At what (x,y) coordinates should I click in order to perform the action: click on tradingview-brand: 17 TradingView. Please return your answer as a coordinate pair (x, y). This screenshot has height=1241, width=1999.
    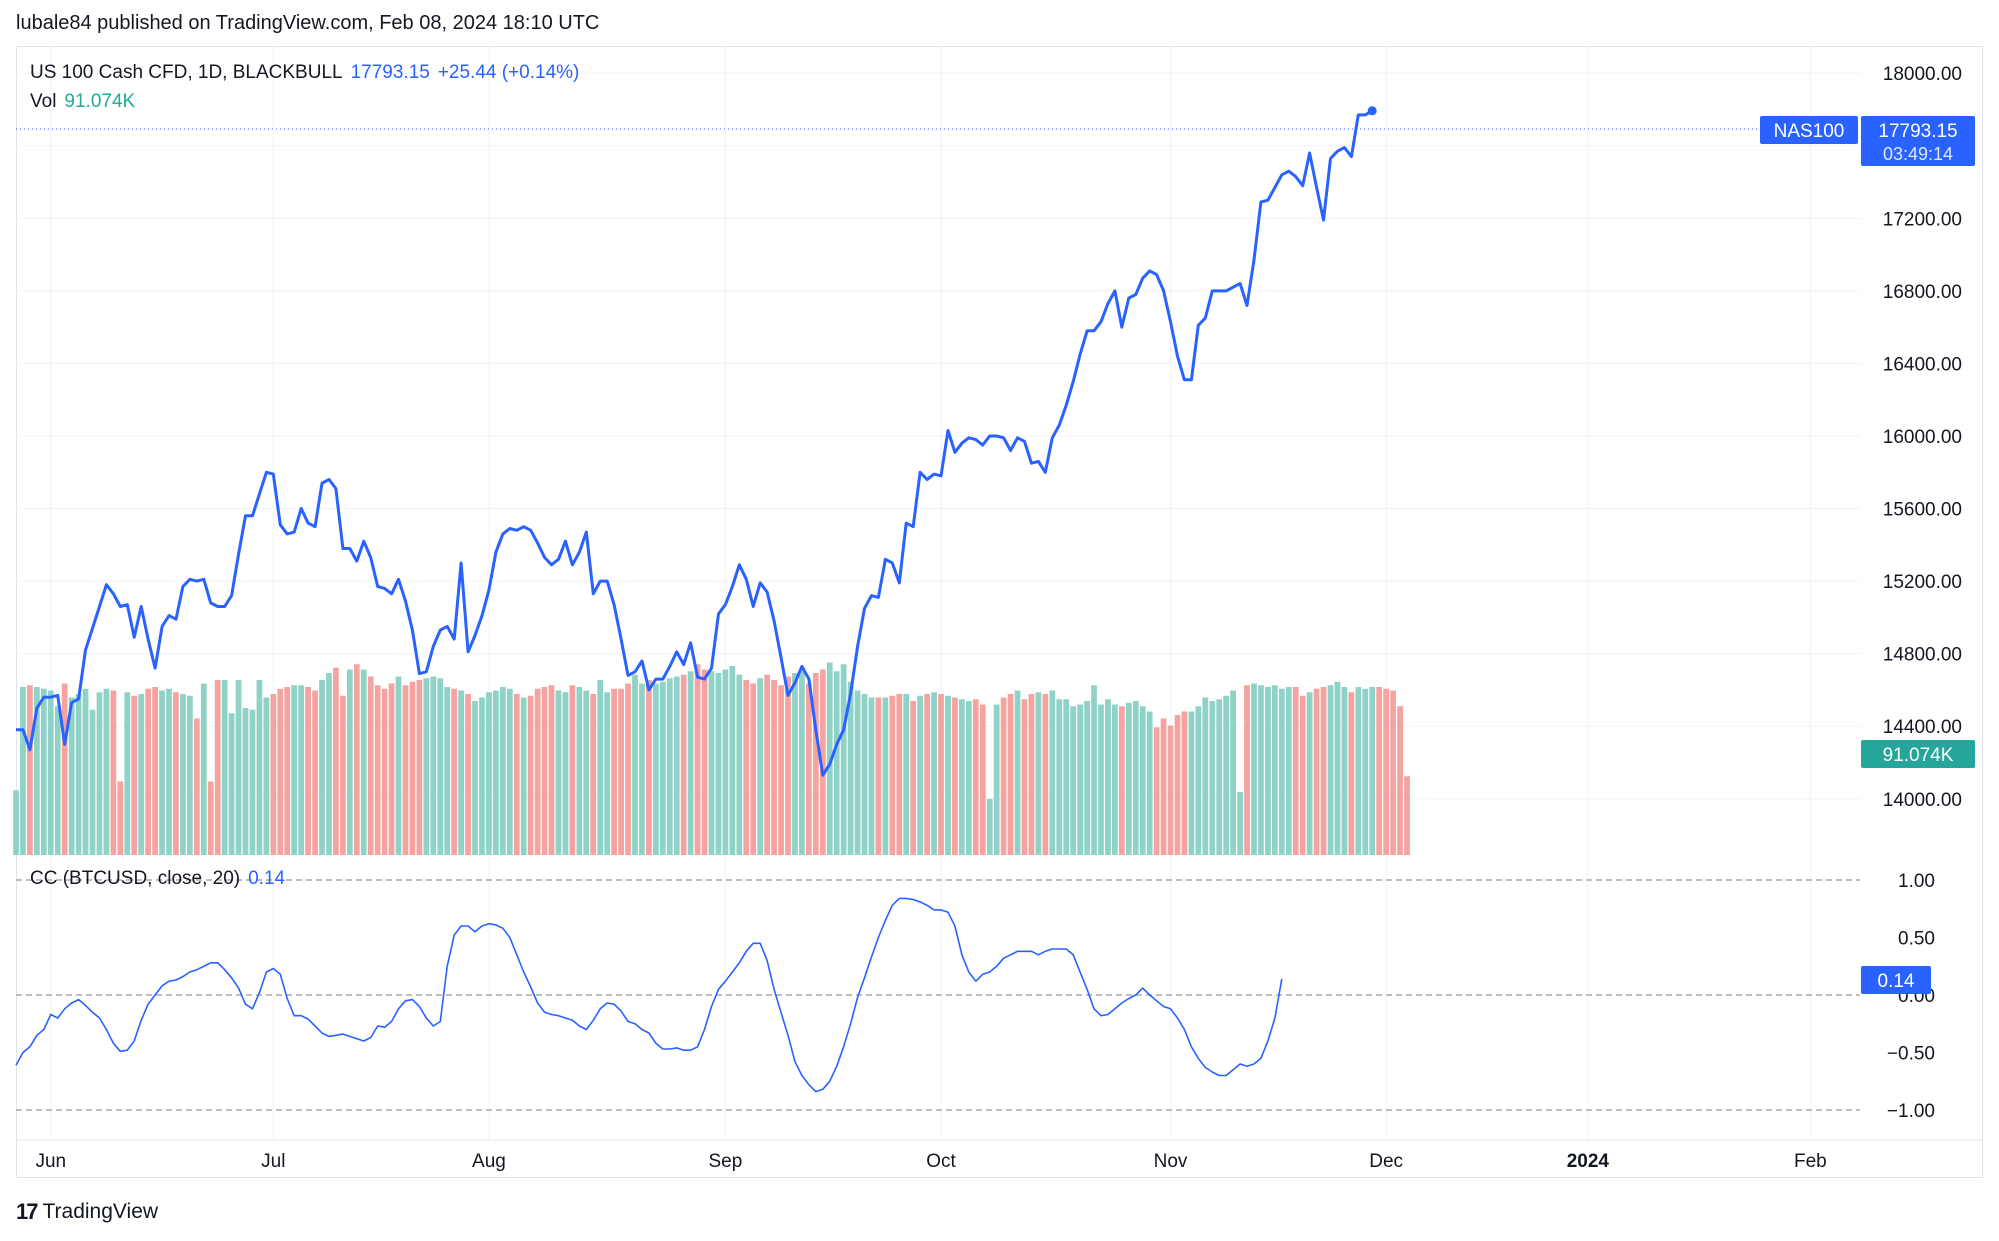
    Looking at the image, I should click on (87, 1212).